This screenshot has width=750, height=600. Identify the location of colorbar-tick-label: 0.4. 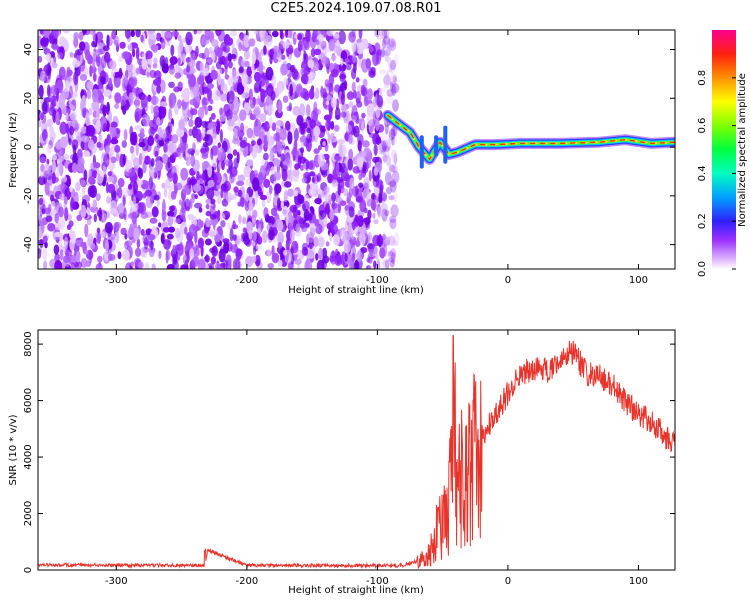
(702, 173).